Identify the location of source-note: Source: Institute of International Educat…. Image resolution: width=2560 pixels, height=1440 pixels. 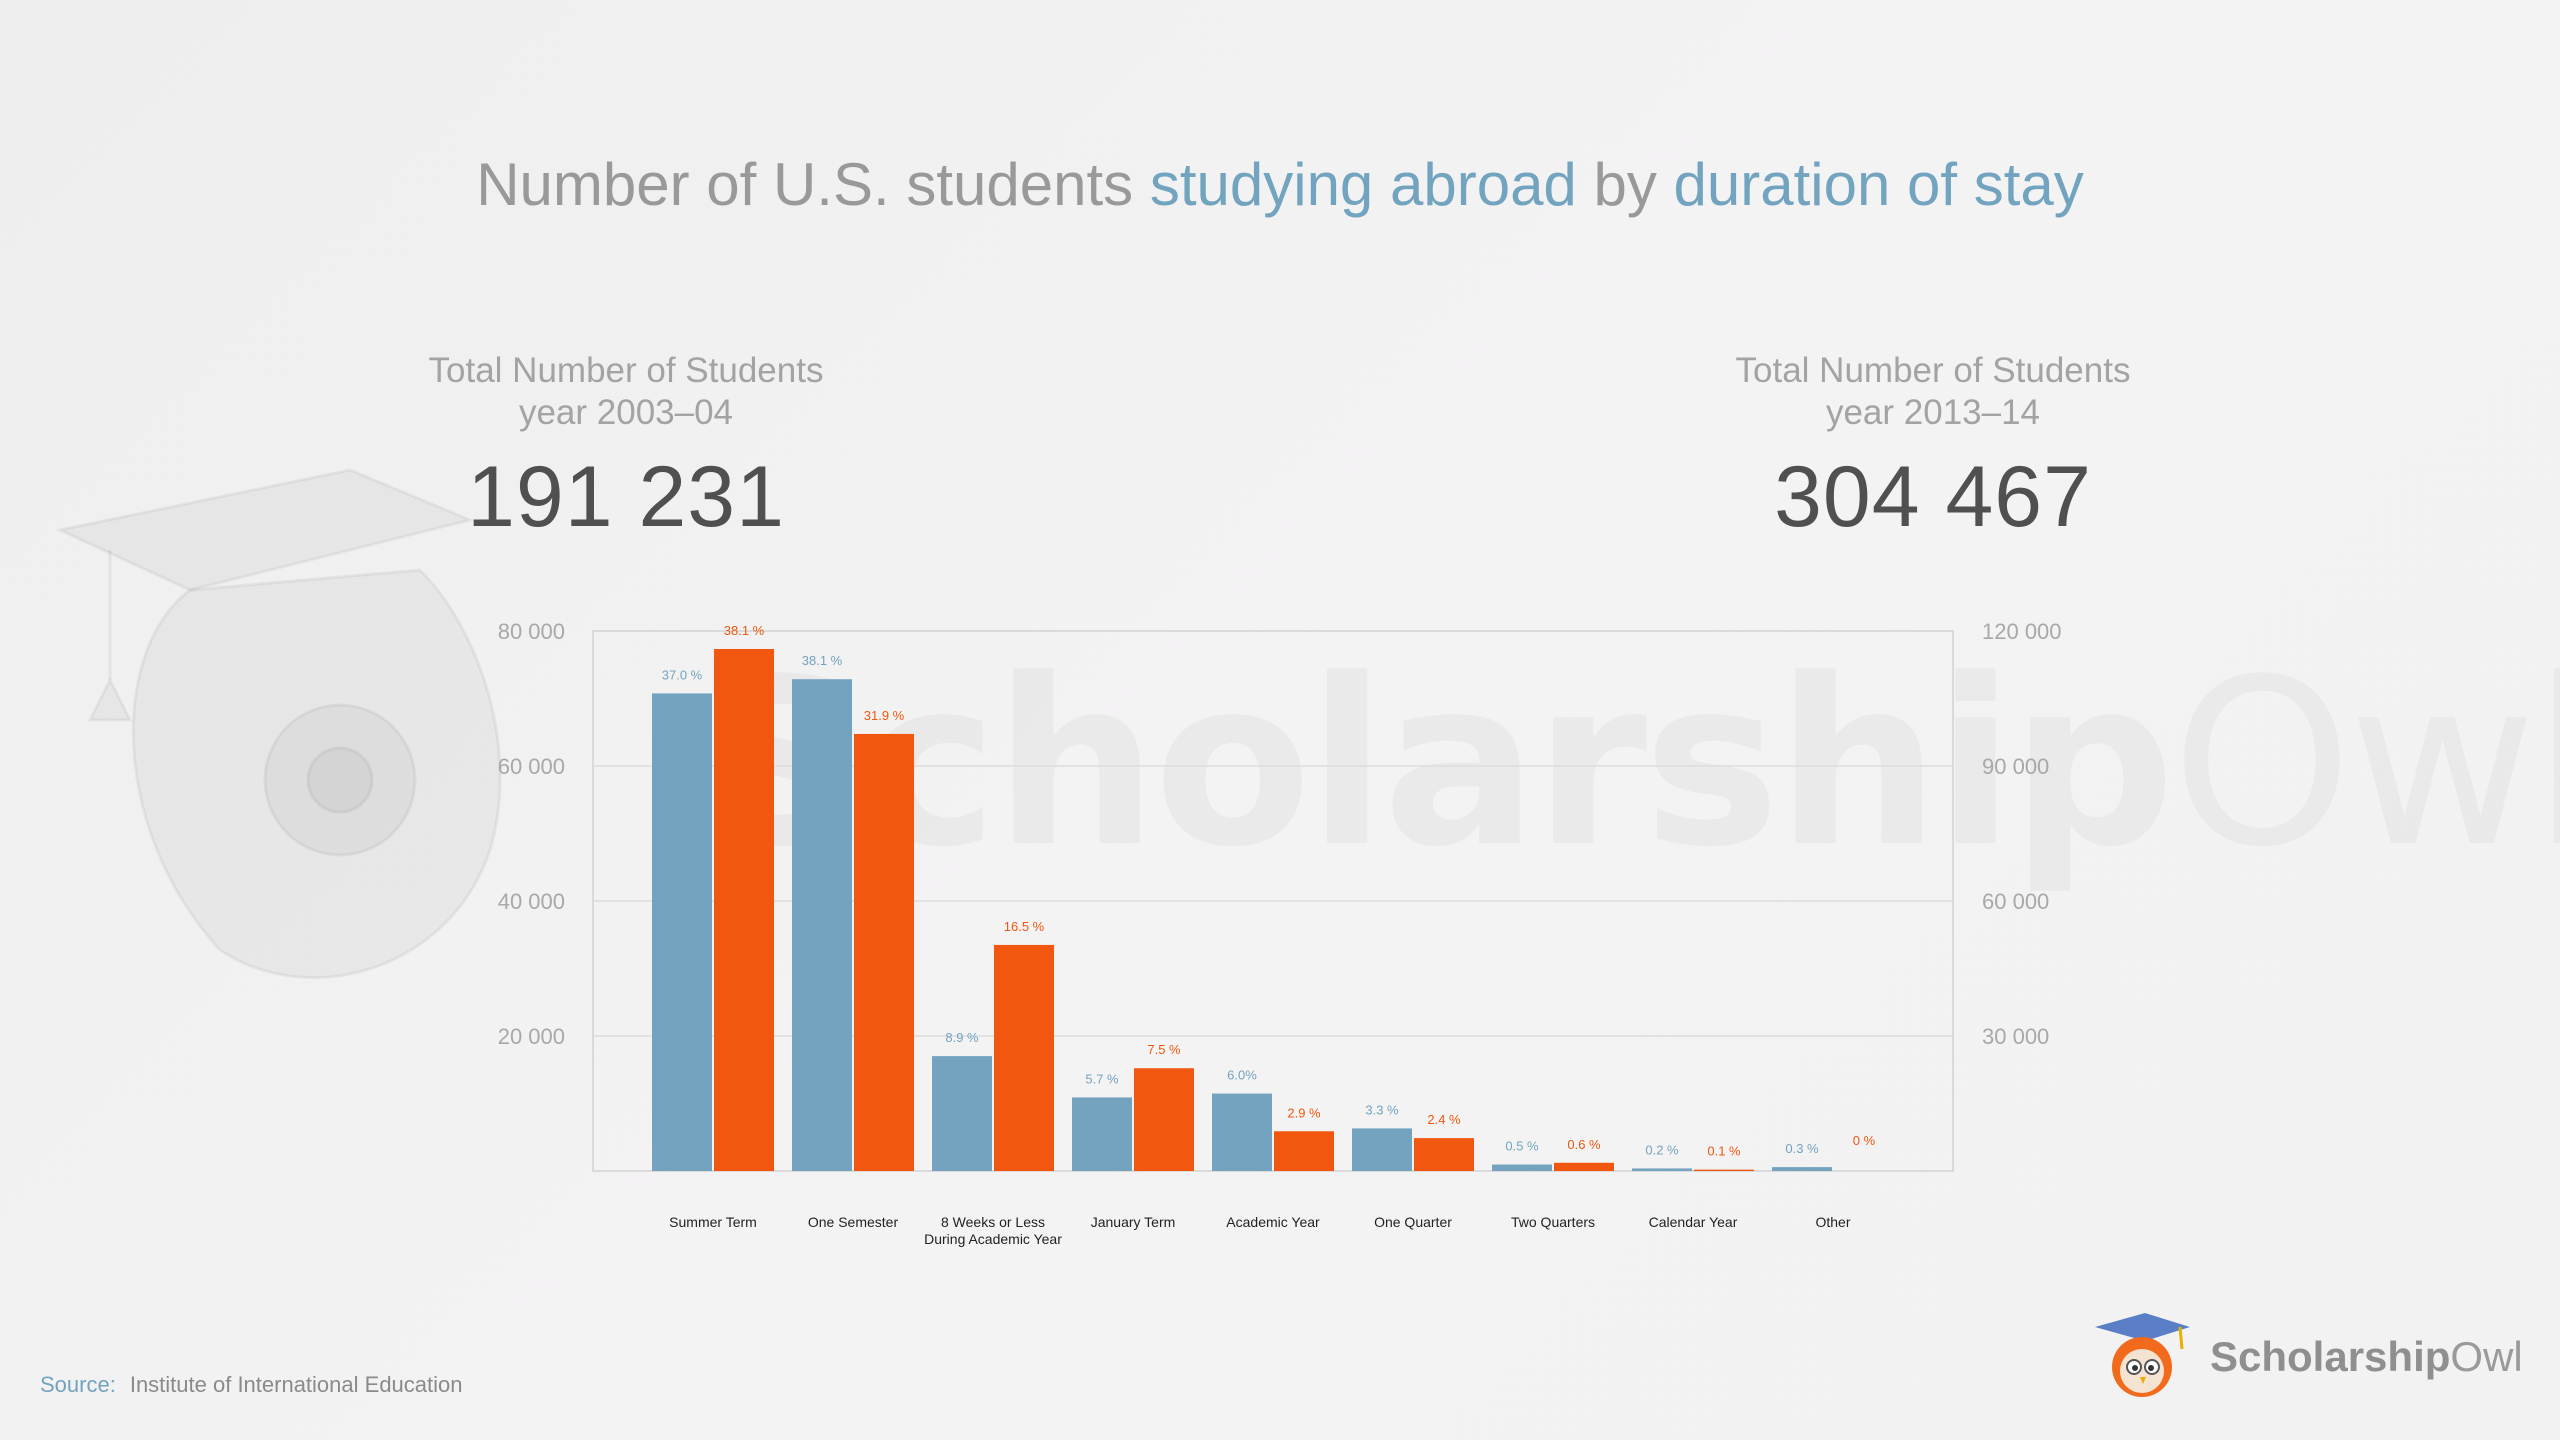
(251, 1385).